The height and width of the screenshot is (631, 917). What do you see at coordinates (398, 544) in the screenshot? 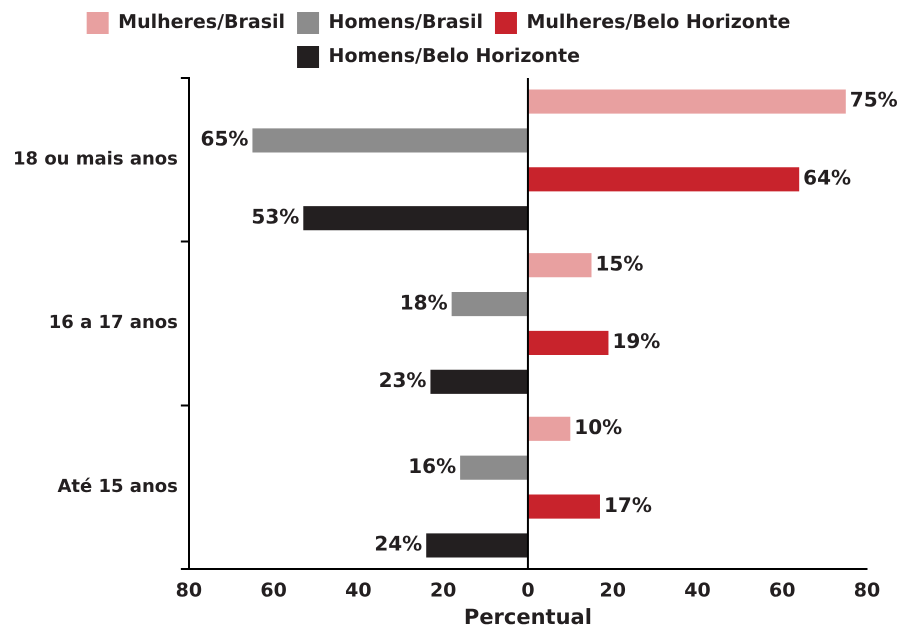
I see `data-label: 24%` at bounding box center [398, 544].